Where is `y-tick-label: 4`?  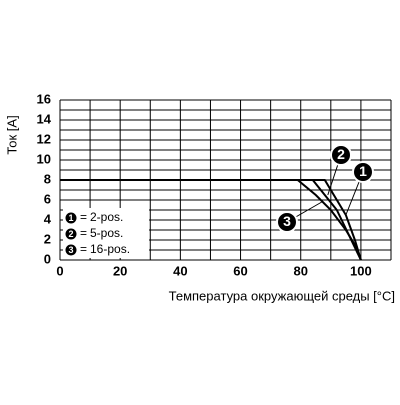 y-tick-label: 4 is located at coordinates (48, 218).